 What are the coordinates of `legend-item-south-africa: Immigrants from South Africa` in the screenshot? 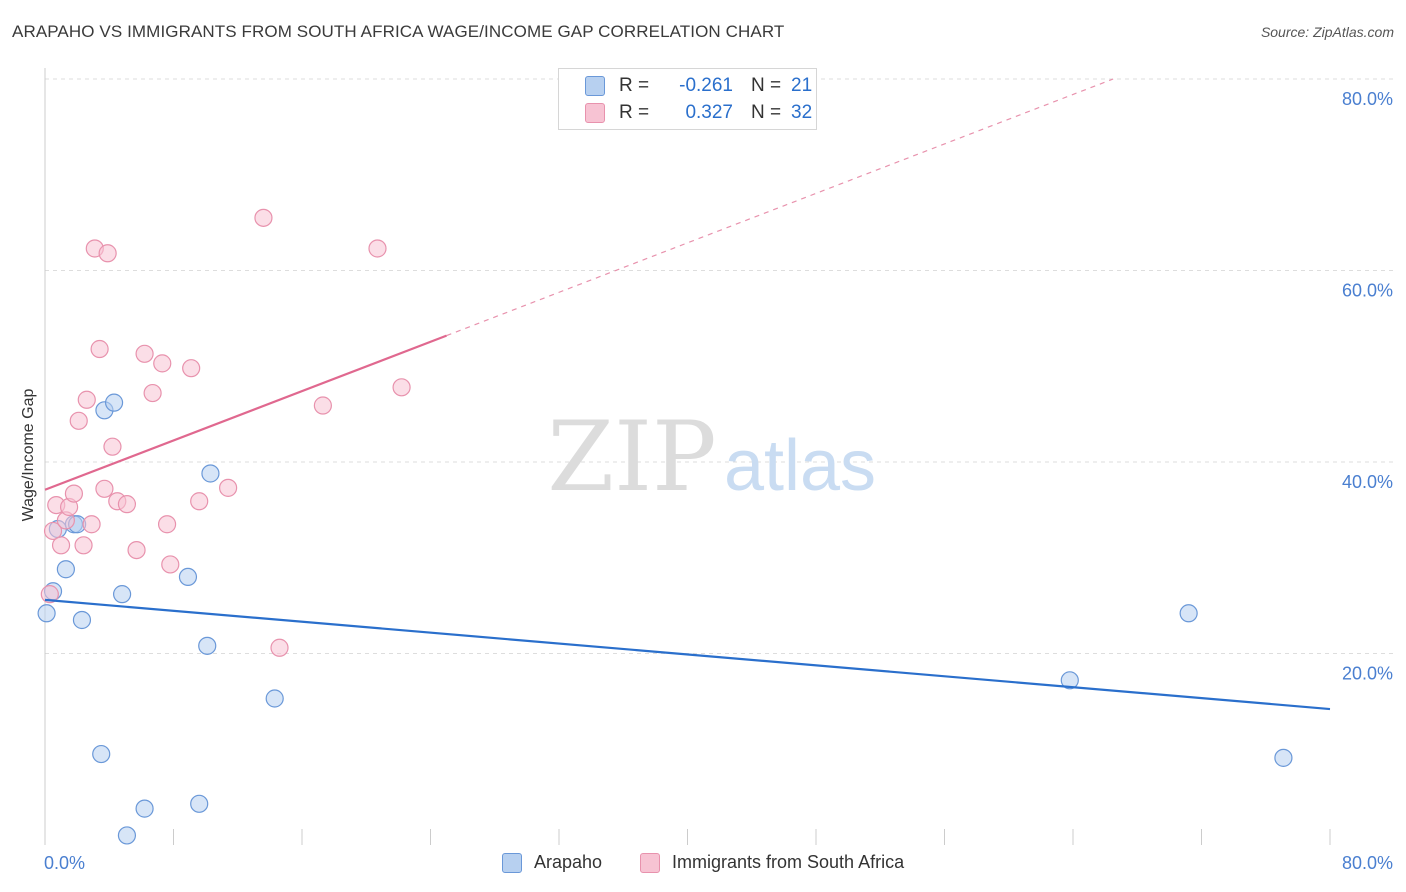 It's located at (772, 862).